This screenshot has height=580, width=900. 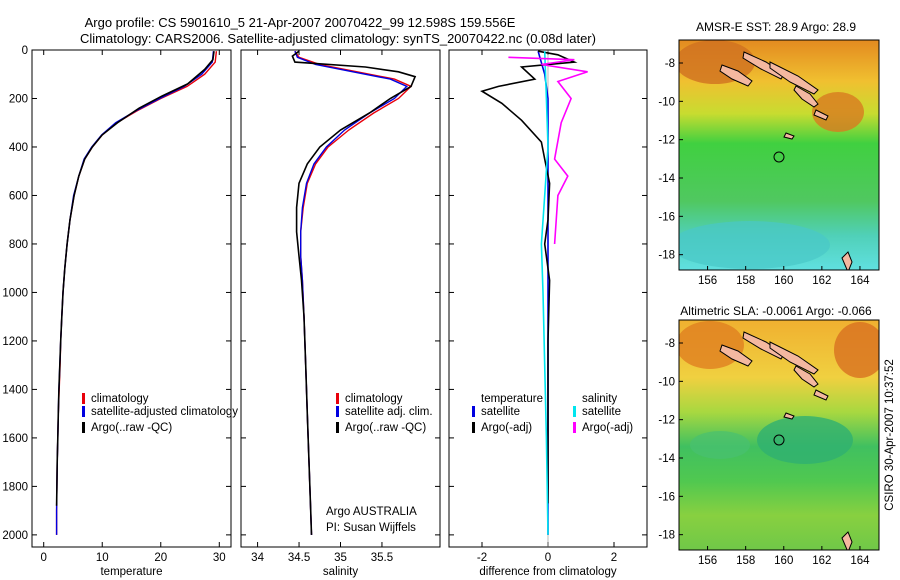 I want to click on y-tick-label: 0, so click(x=25, y=51).